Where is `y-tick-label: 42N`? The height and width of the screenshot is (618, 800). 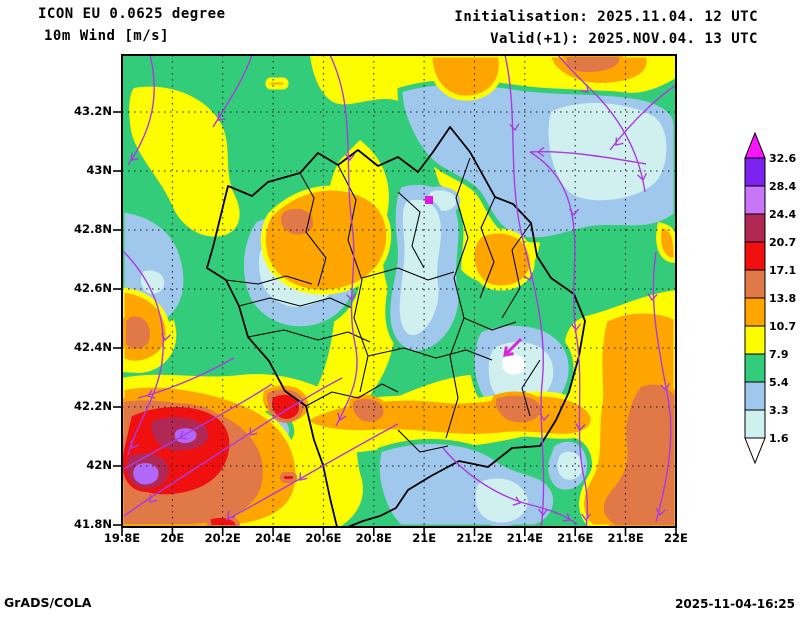
y-tick-label: 42N is located at coordinates (99, 465).